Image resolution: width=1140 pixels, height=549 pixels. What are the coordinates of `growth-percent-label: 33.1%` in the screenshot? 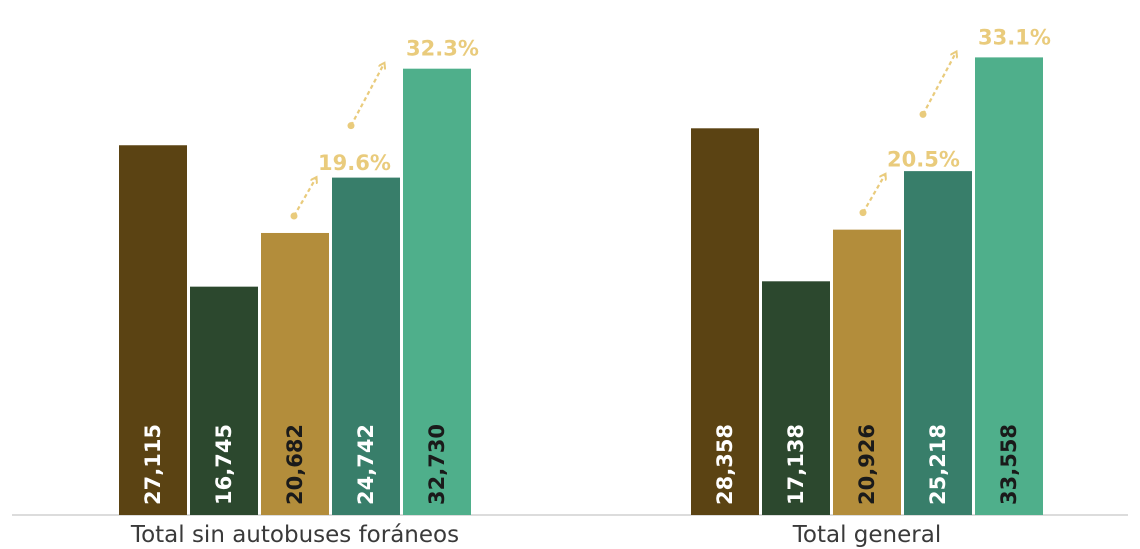 It's located at (1014, 37).